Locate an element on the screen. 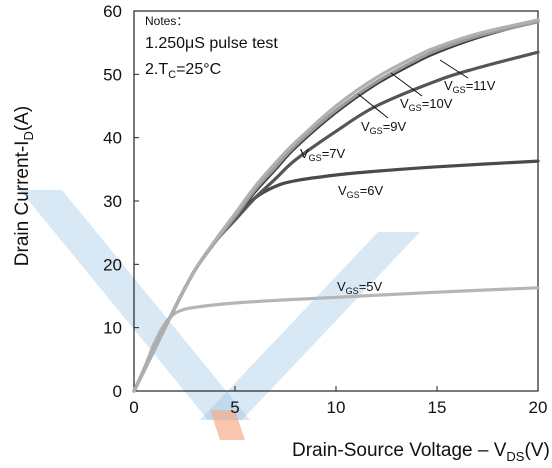 The height and width of the screenshot is (468, 552). y-tick-label: 50 is located at coordinates (112, 74).